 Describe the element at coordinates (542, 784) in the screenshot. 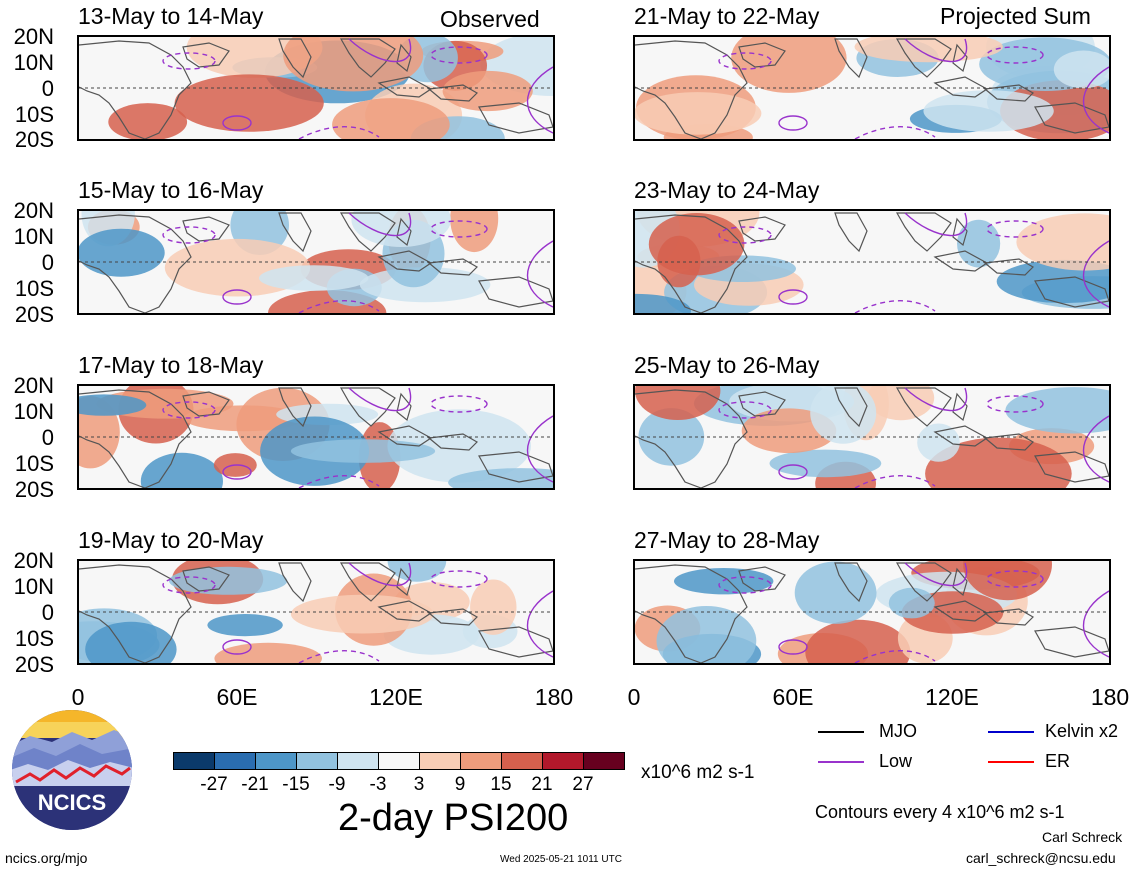

I see `colorbar-tick-label: 21` at that location.